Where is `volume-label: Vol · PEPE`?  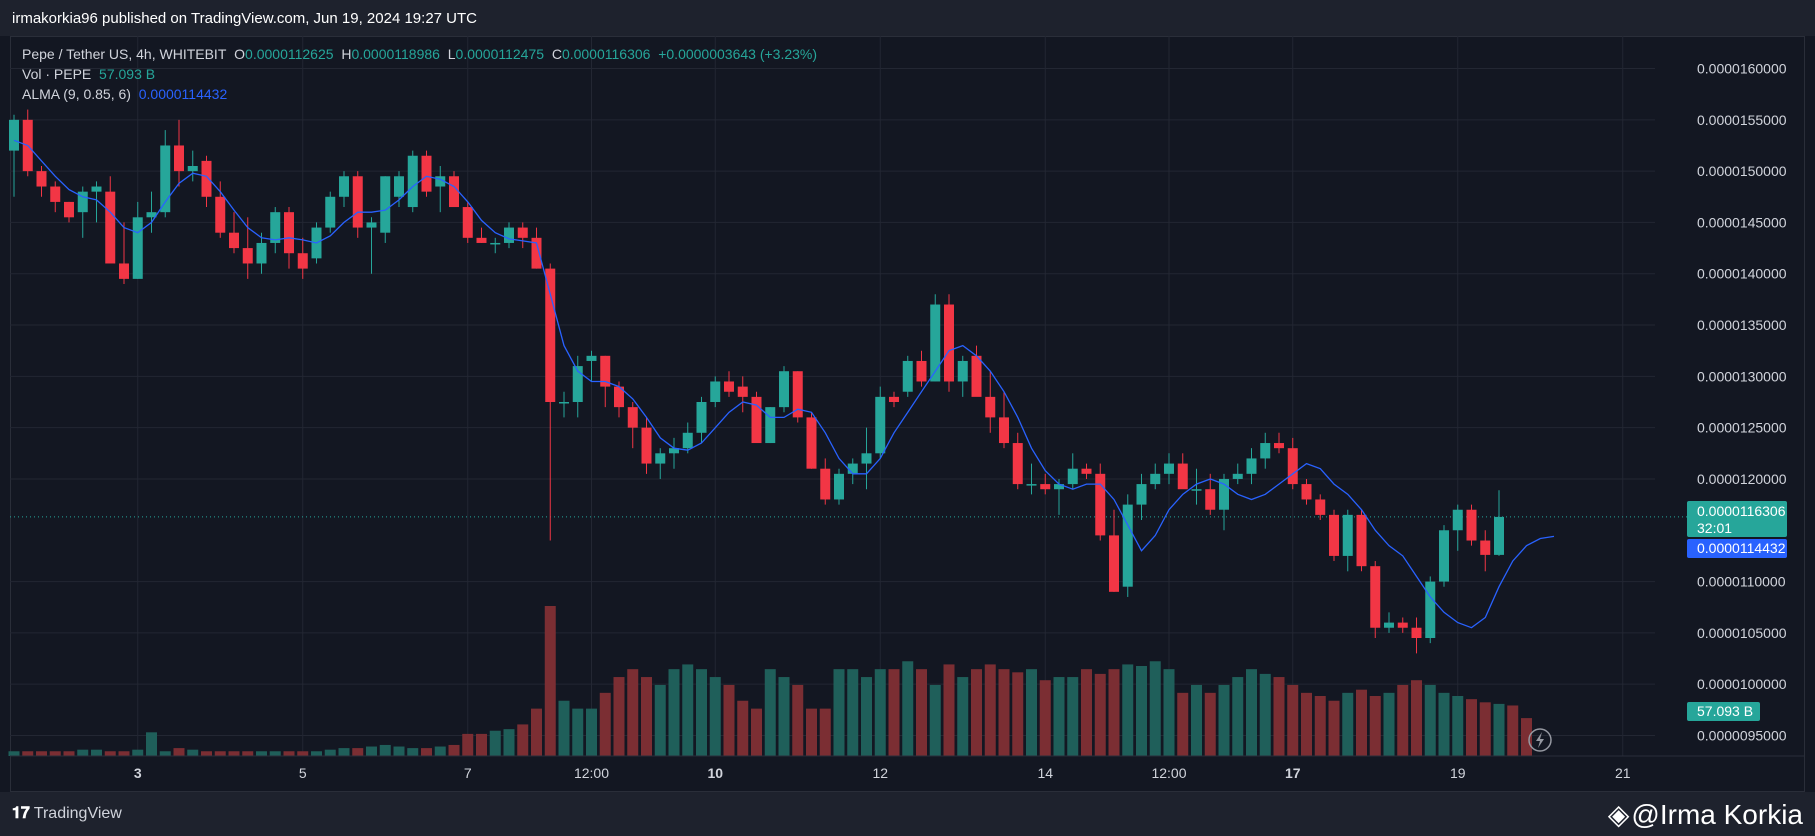 volume-label: Vol · PEPE is located at coordinates (57, 74).